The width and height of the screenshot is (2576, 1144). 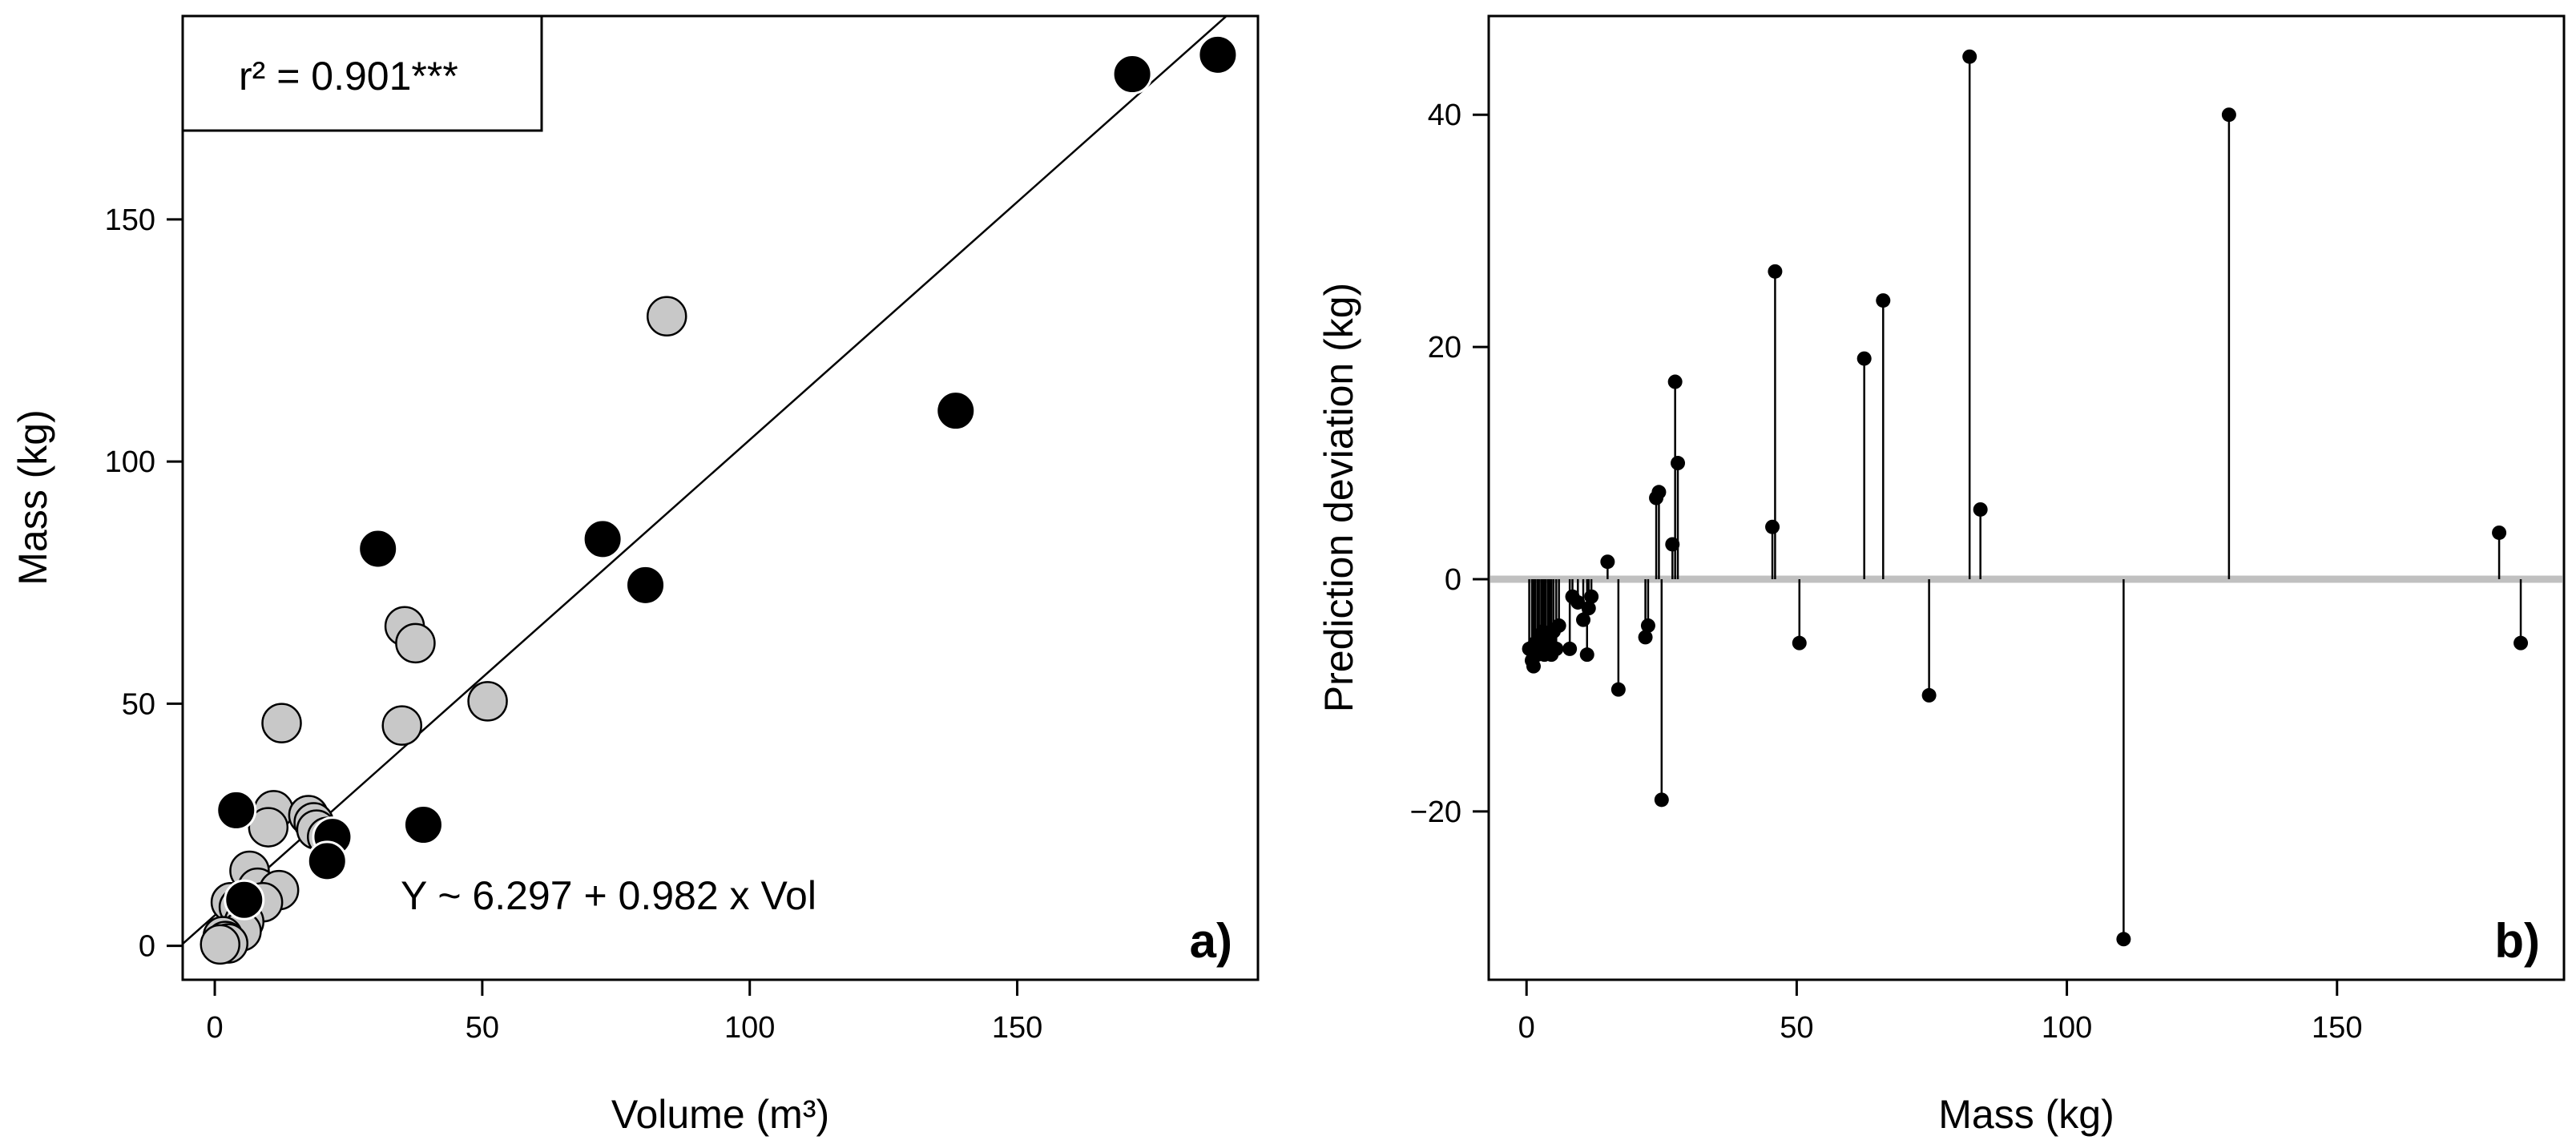 What do you see at coordinates (1444, 348) in the screenshot?
I see `panel-b-y-tick-label: 20` at bounding box center [1444, 348].